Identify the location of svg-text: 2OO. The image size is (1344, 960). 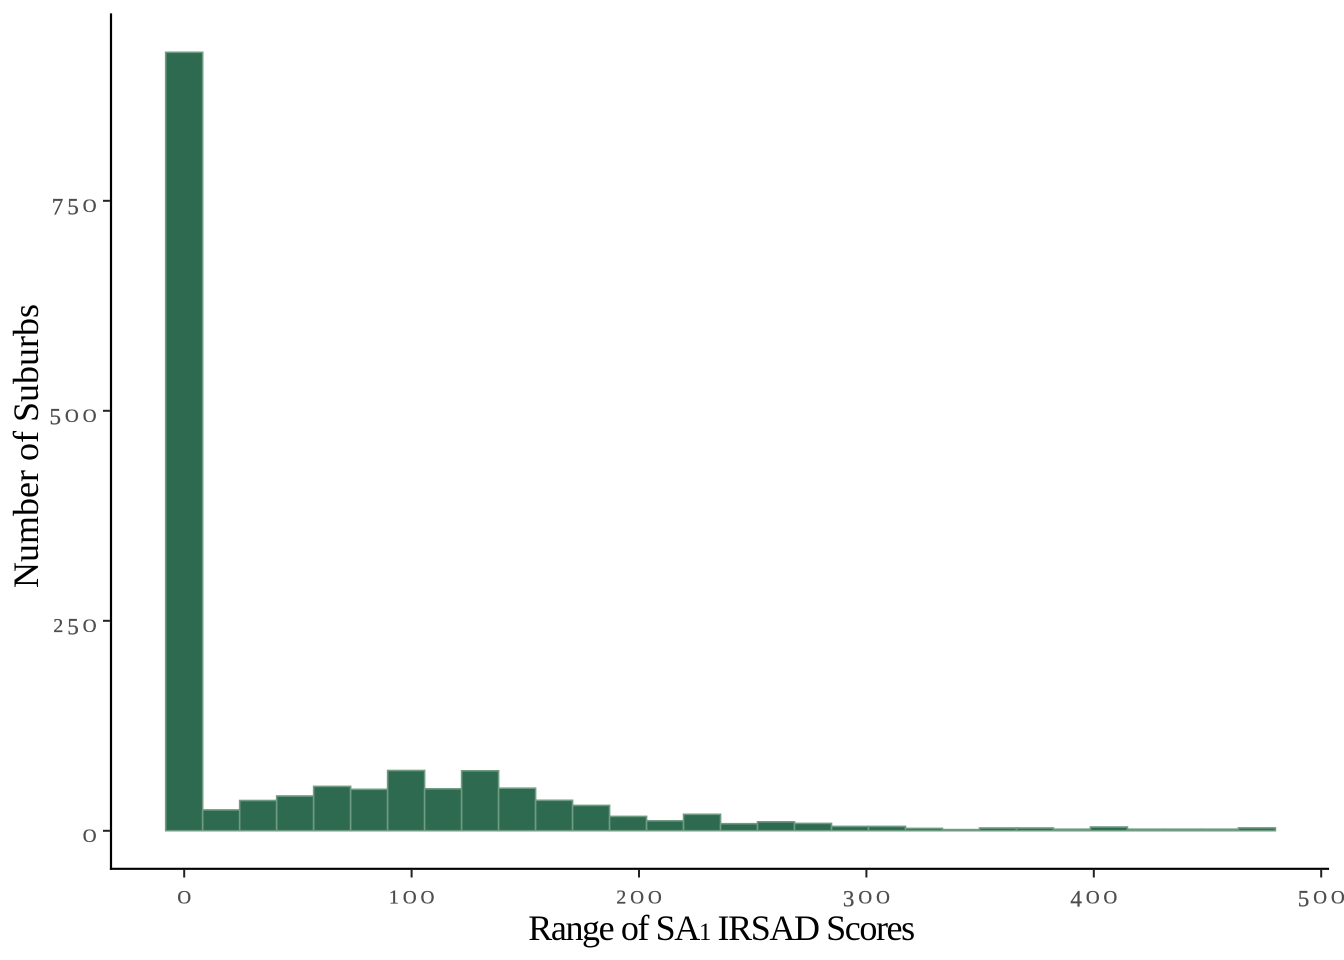
(640, 898).